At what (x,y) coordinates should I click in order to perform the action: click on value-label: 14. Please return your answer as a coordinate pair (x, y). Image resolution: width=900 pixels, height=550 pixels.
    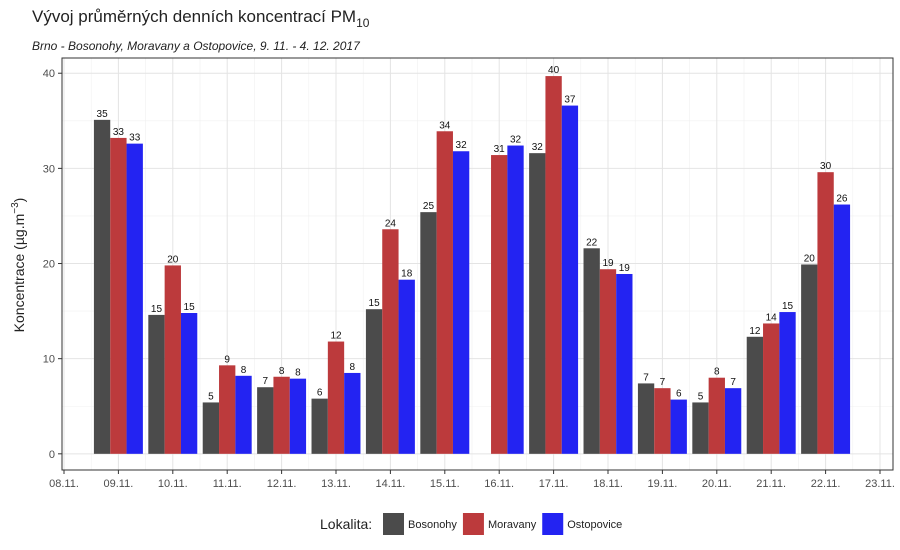
    Looking at the image, I should click on (772, 317).